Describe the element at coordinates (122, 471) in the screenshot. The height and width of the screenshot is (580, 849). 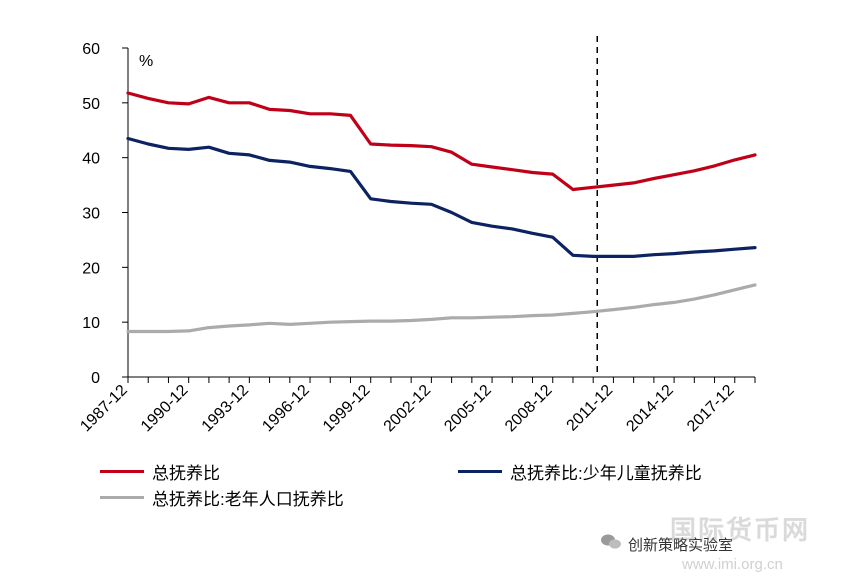
I see `legend-swatch-total` at that location.